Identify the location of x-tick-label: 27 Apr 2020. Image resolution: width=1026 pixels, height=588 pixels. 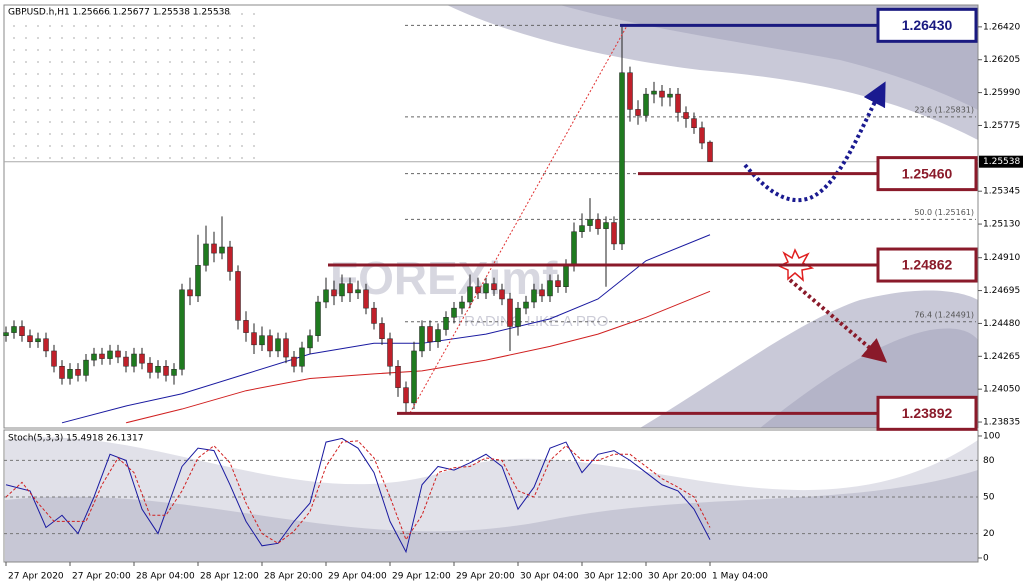
(36, 577).